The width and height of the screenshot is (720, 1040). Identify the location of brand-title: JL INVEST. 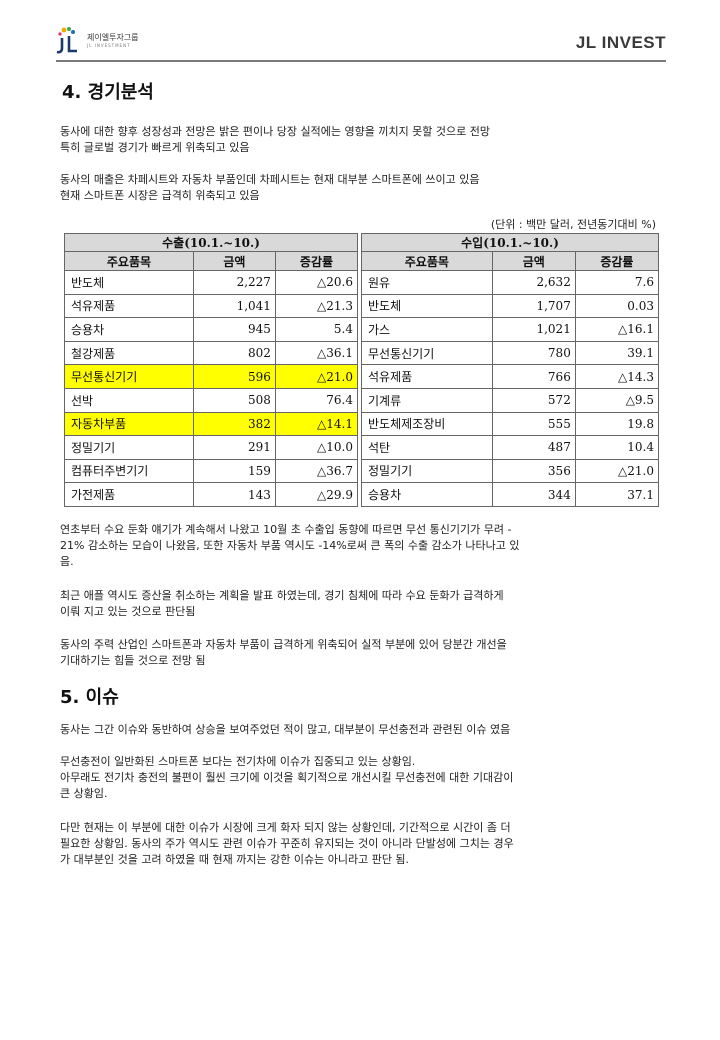
(620, 42).